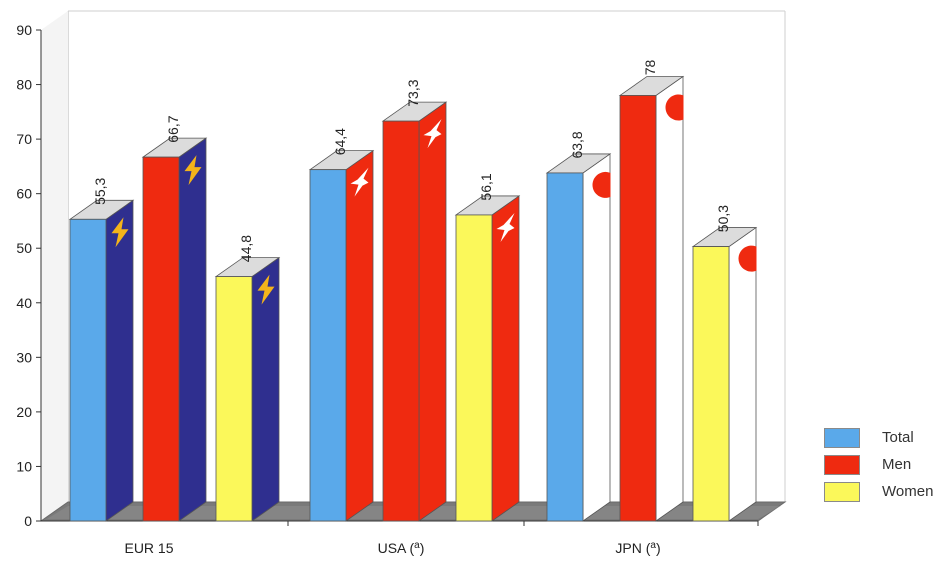 This screenshot has height=562, width=950. What do you see at coordinates (24, 303) in the screenshot?
I see `y-tick-label: 40` at bounding box center [24, 303].